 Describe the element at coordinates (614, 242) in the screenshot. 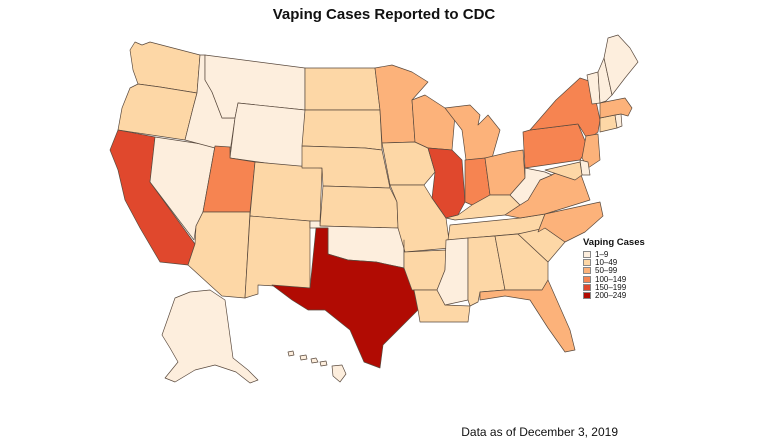

I see `legend-title: Vaping Cases` at that location.